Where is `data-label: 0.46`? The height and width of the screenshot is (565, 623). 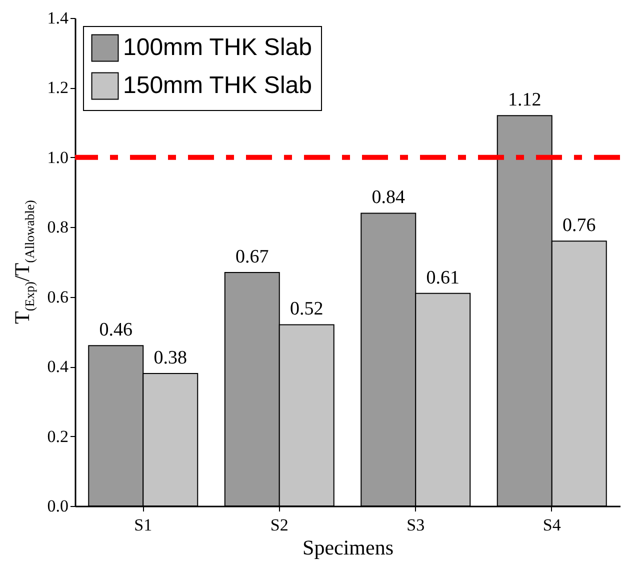 data-label: 0.46 is located at coordinates (115, 330).